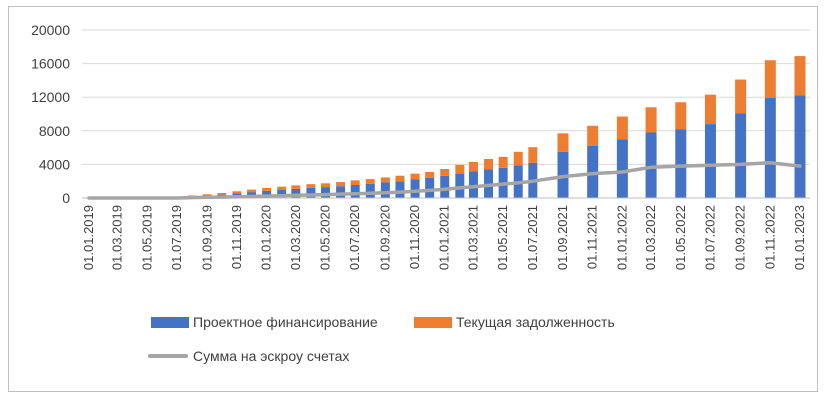 Image resolution: width=828 pixels, height=403 pixels. Describe the element at coordinates (414, 237) in the screenshot. I see `x-tick-label: 01.11.2020` at that location.